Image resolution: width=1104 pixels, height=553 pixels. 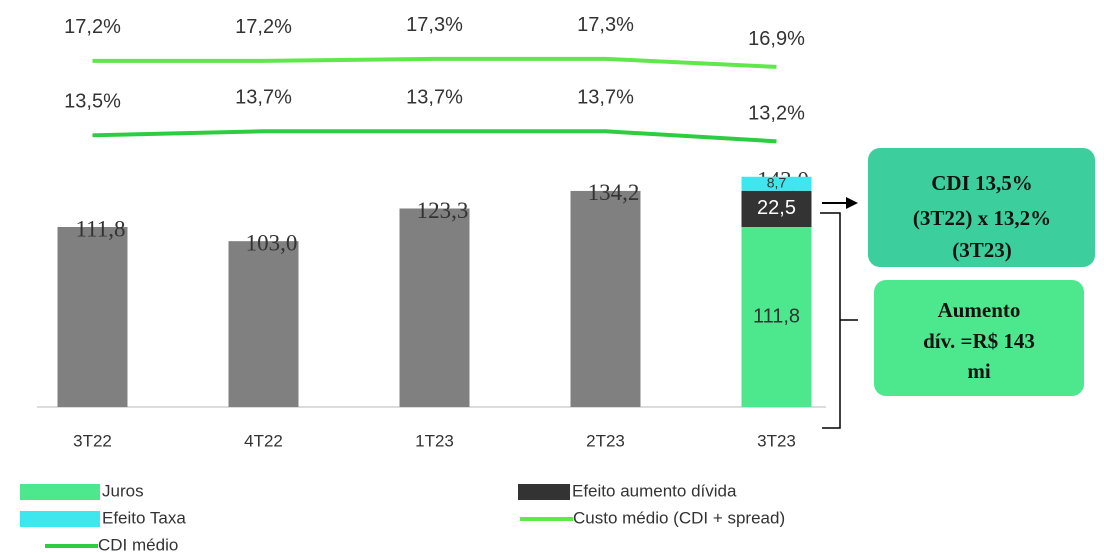 I want to click on legend-label: Efeito aumento dívida, so click(x=654, y=490).